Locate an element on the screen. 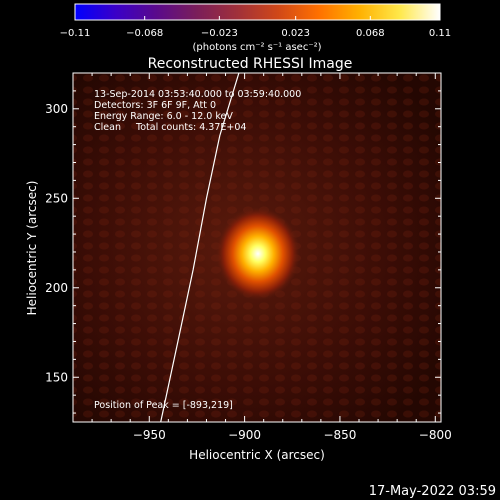  solar-limb-line is located at coordinates (200, 247).